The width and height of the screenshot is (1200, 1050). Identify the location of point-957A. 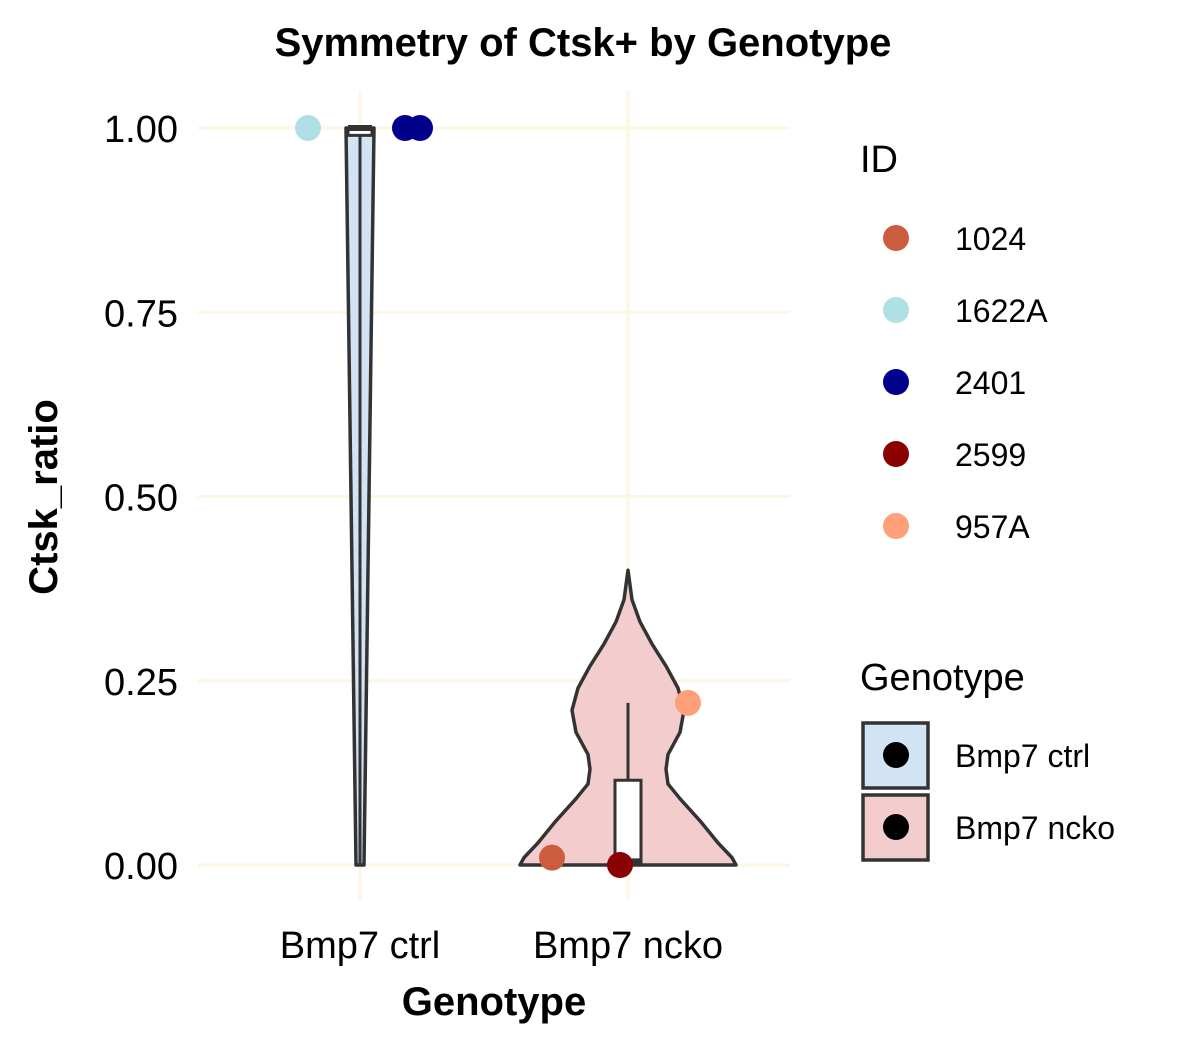
(688, 702).